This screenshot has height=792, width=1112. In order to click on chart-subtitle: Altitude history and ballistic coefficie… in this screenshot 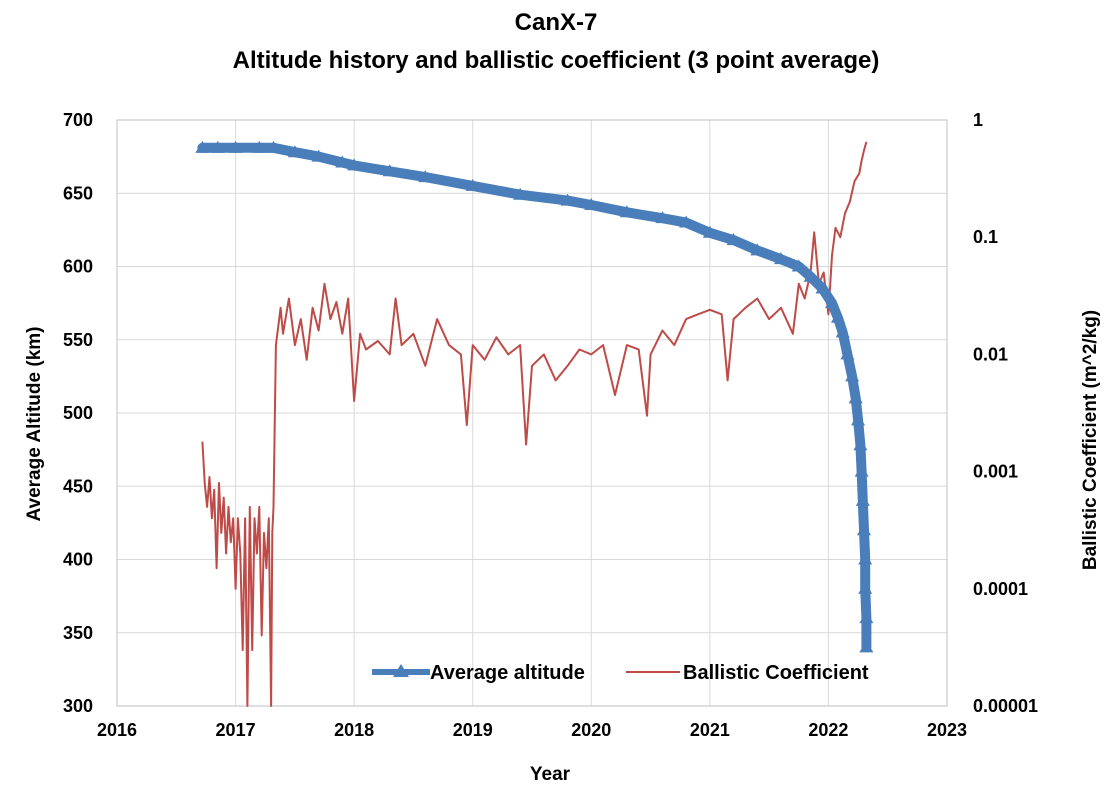, I will do `click(556, 60)`.